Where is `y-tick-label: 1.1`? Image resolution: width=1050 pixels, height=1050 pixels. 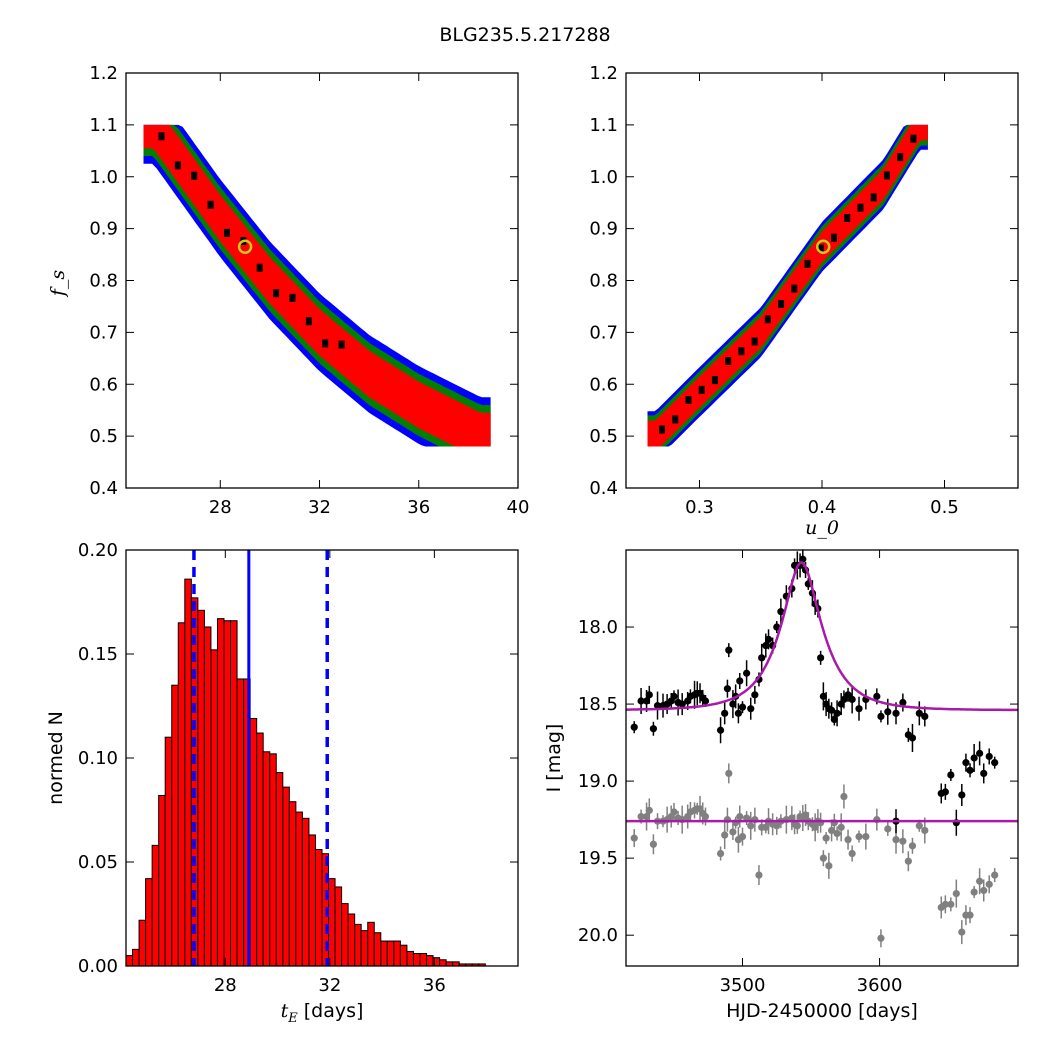 y-tick-label: 1.1 is located at coordinates (103, 125).